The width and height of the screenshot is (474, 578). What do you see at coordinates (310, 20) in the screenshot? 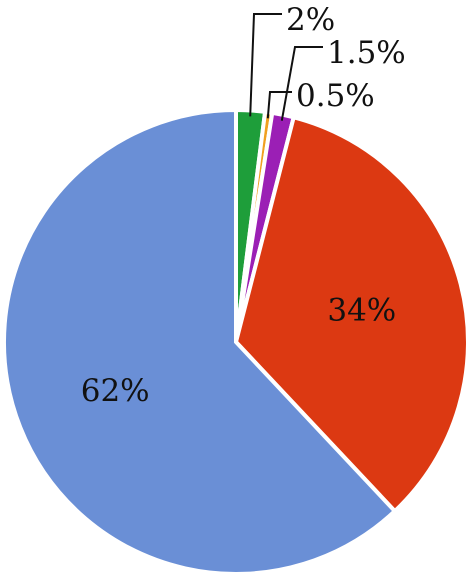
I see `slice-label-0: 2%` at bounding box center [310, 20].